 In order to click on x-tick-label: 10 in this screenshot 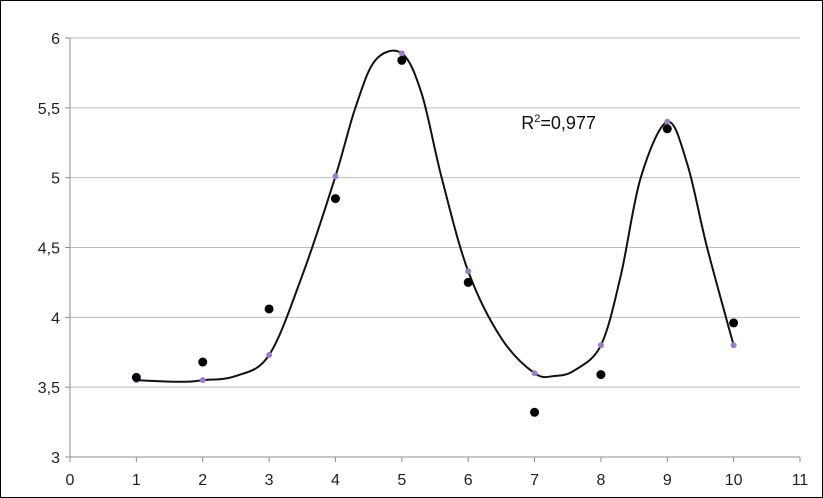, I will do `click(734, 480)`.